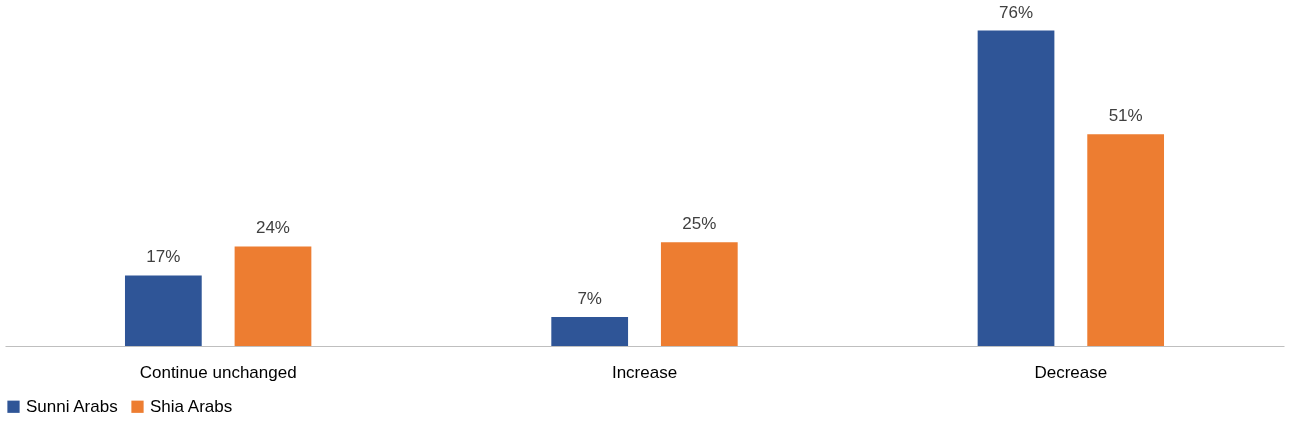  Describe the element at coordinates (1125, 116) in the screenshot. I see `data-label: 51%` at that location.